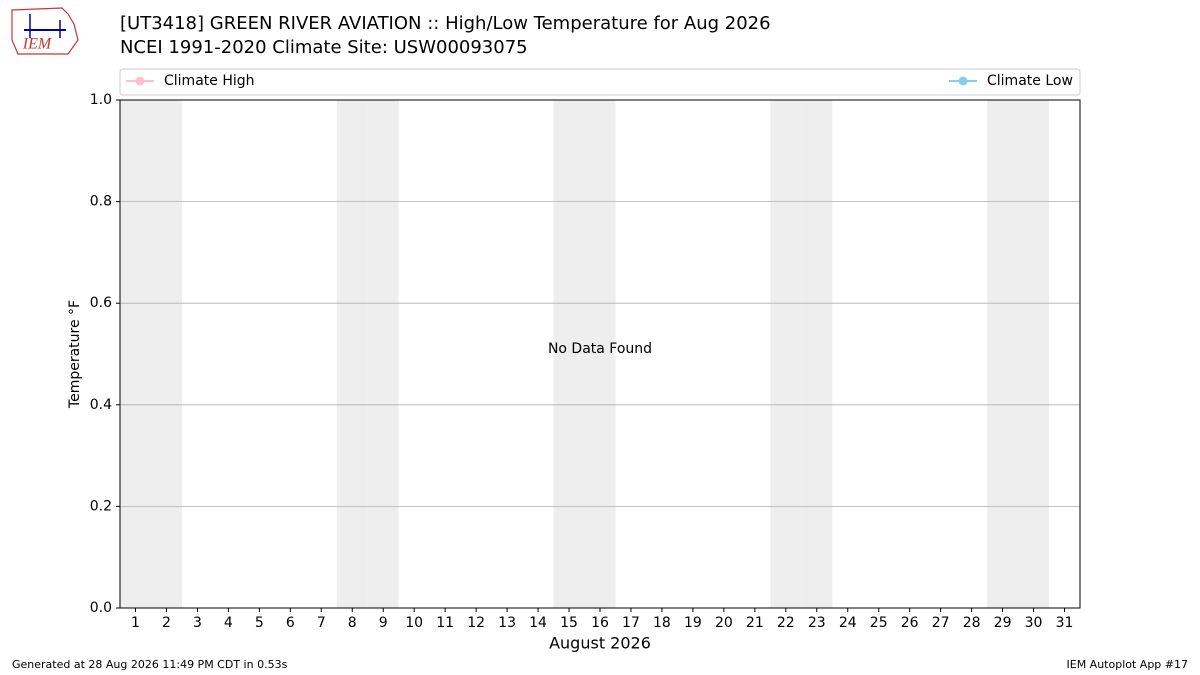 This screenshot has height=675, width=1200. I want to click on x-tick-label: 23, so click(817, 623).